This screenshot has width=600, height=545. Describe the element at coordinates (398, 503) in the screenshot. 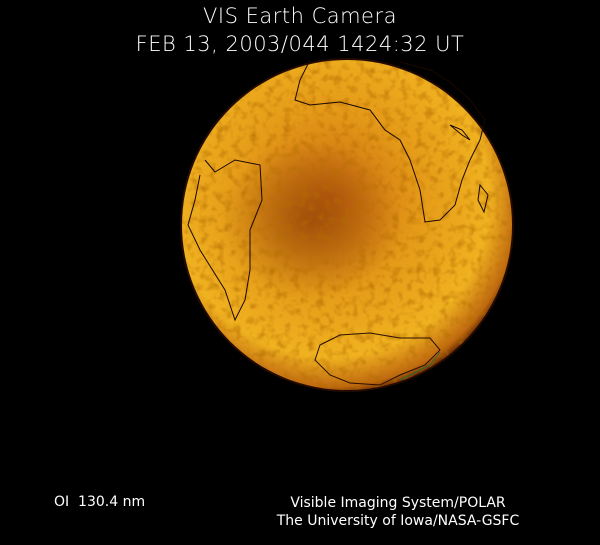

I see `instrument-label: Visible Imaging System/POLAR` at that location.